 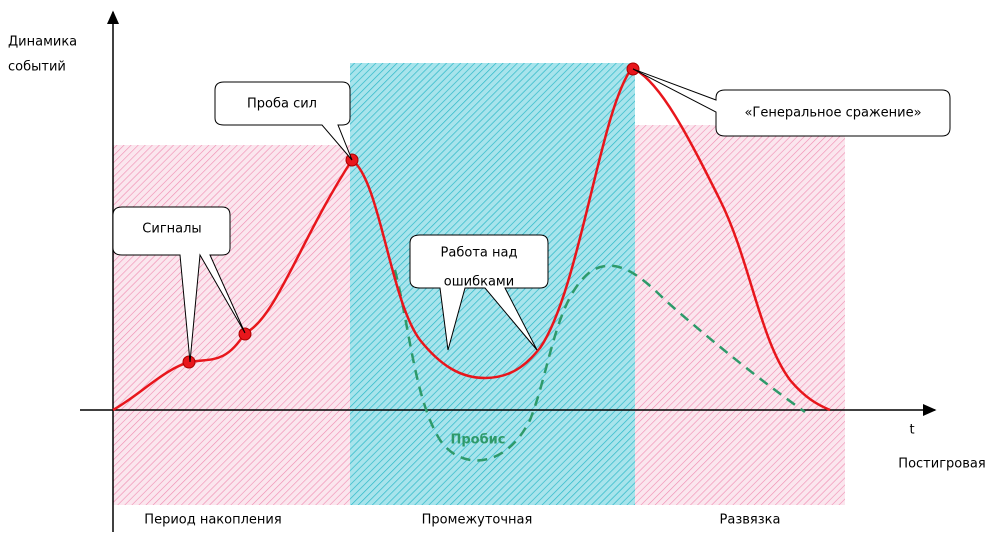 What do you see at coordinates (832, 113) in the screenshot?
I see `callout-text: «Генеральное сражение»` at bounding box center [832, 113].